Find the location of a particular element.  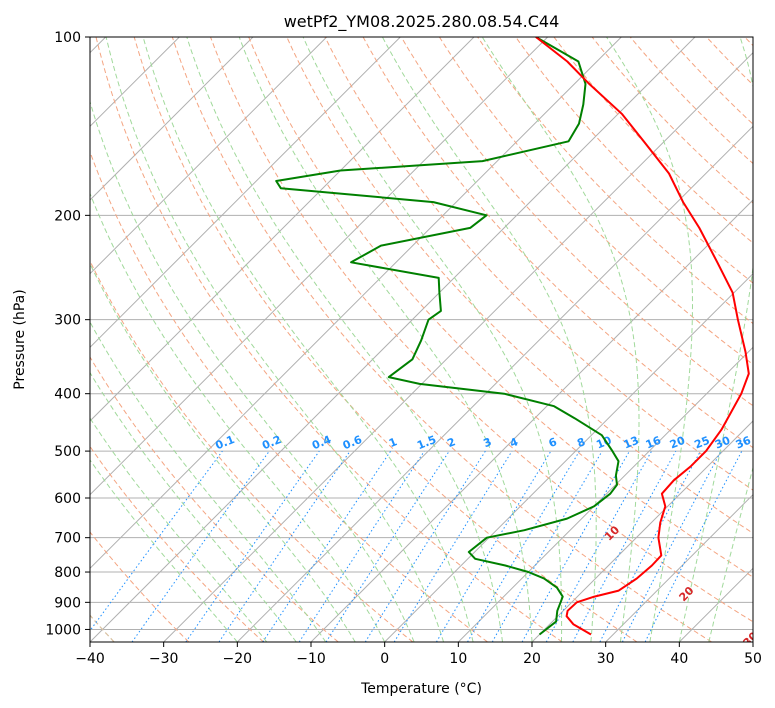

y-tick-label: 200 is located at coordinates (67, 216).